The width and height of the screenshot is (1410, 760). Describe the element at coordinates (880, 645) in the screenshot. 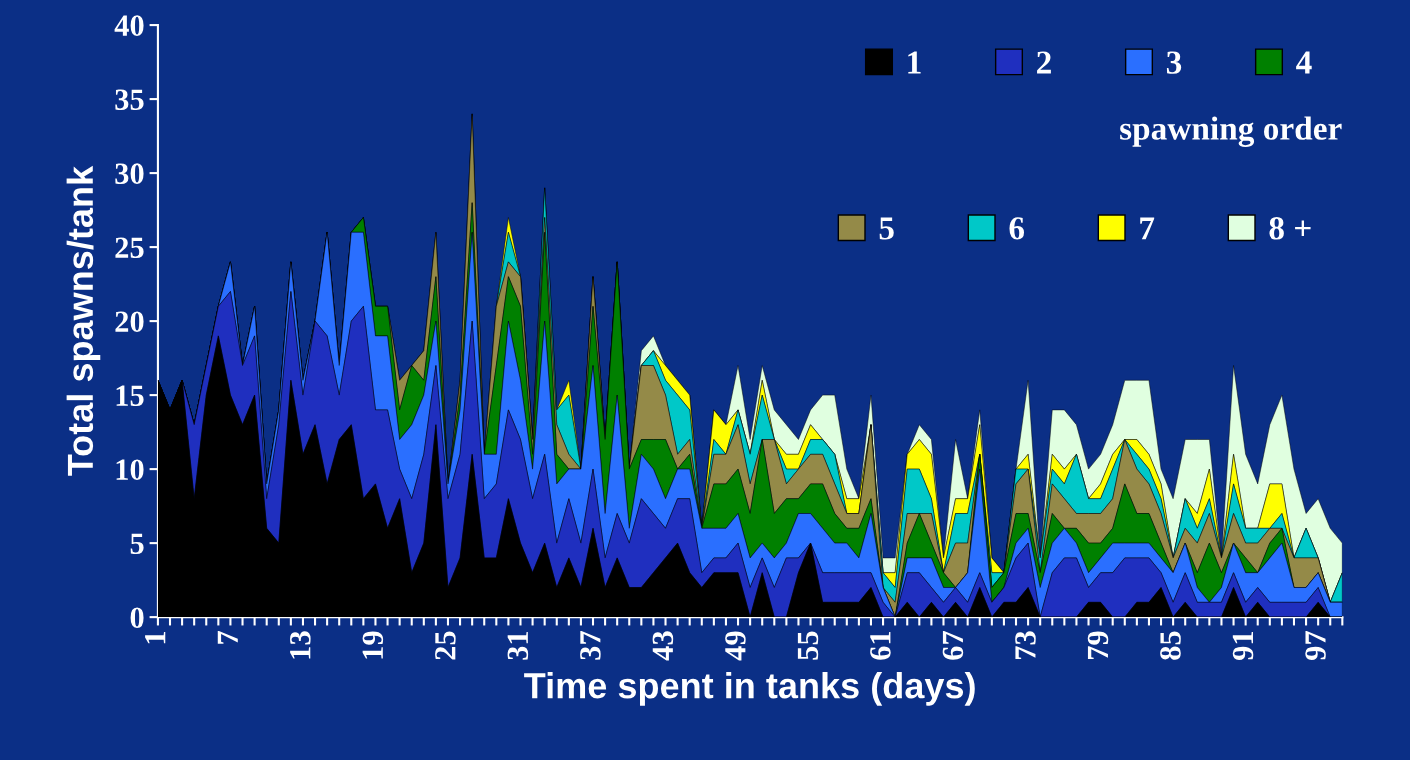

I see `x-tick-label: 61` at that location.